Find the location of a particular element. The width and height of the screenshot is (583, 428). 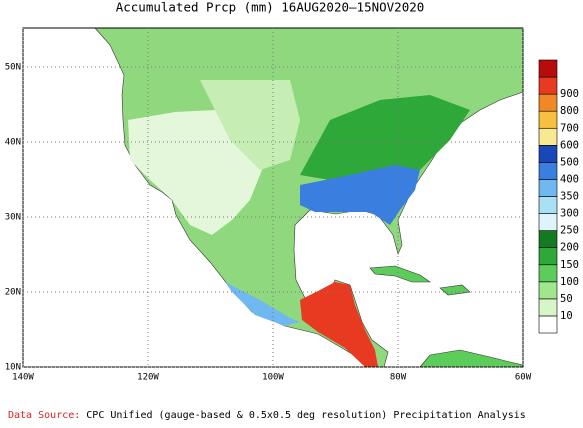

lat-label: 40N is located at coordinates (13, 143).